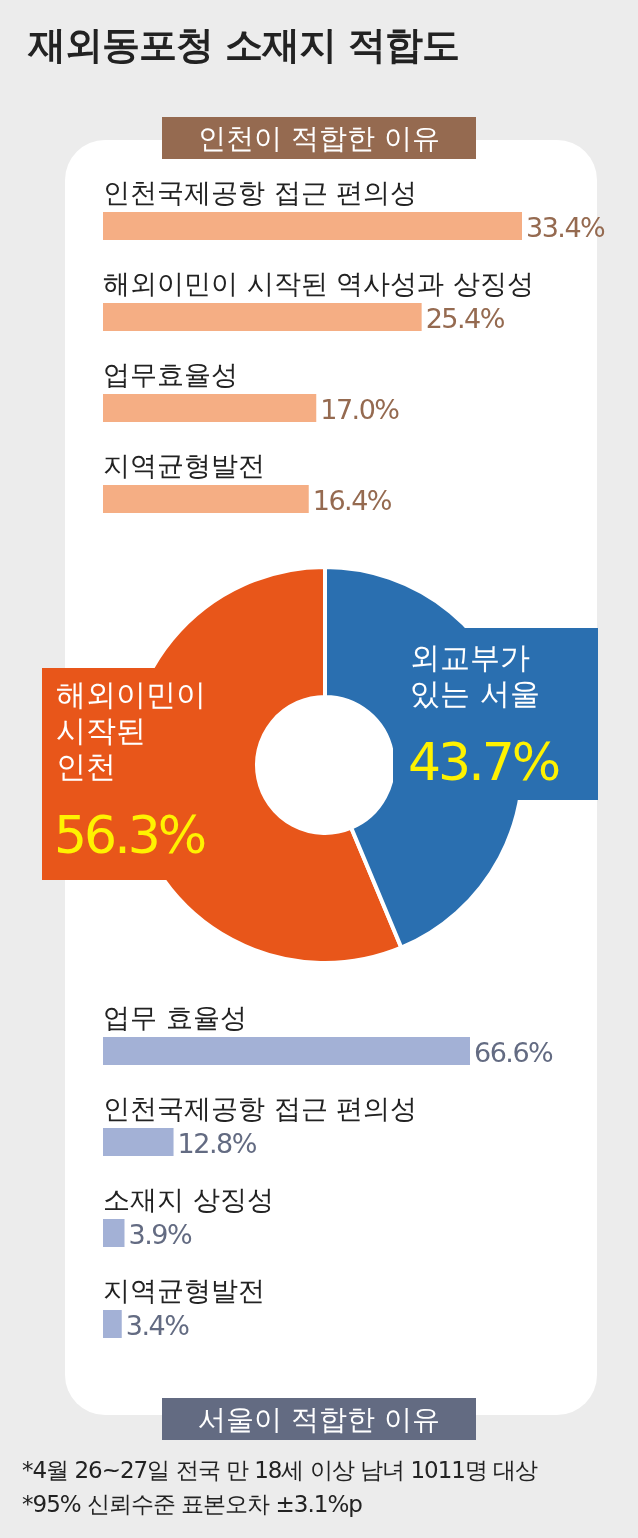 The image size is (638, 1538). Describe the element at coordinates (465, 318) in the screenshot. I see `data-label: 25.4%` at that location.